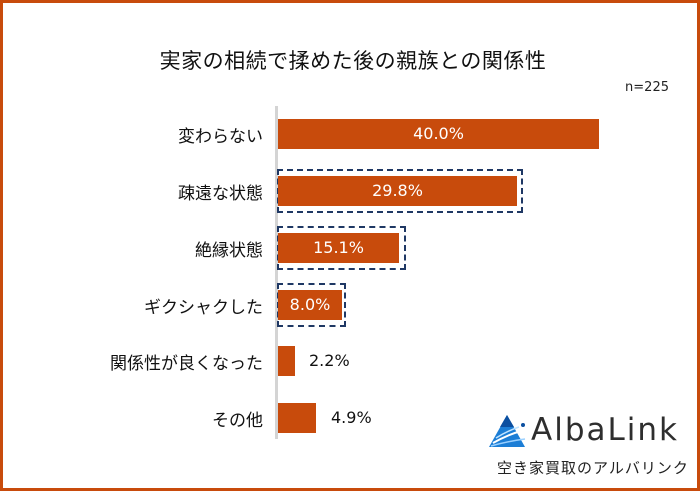 The width and height of the screenshot is (700, 491). I want to click on value-label: 29.8%, so click(397, 190).